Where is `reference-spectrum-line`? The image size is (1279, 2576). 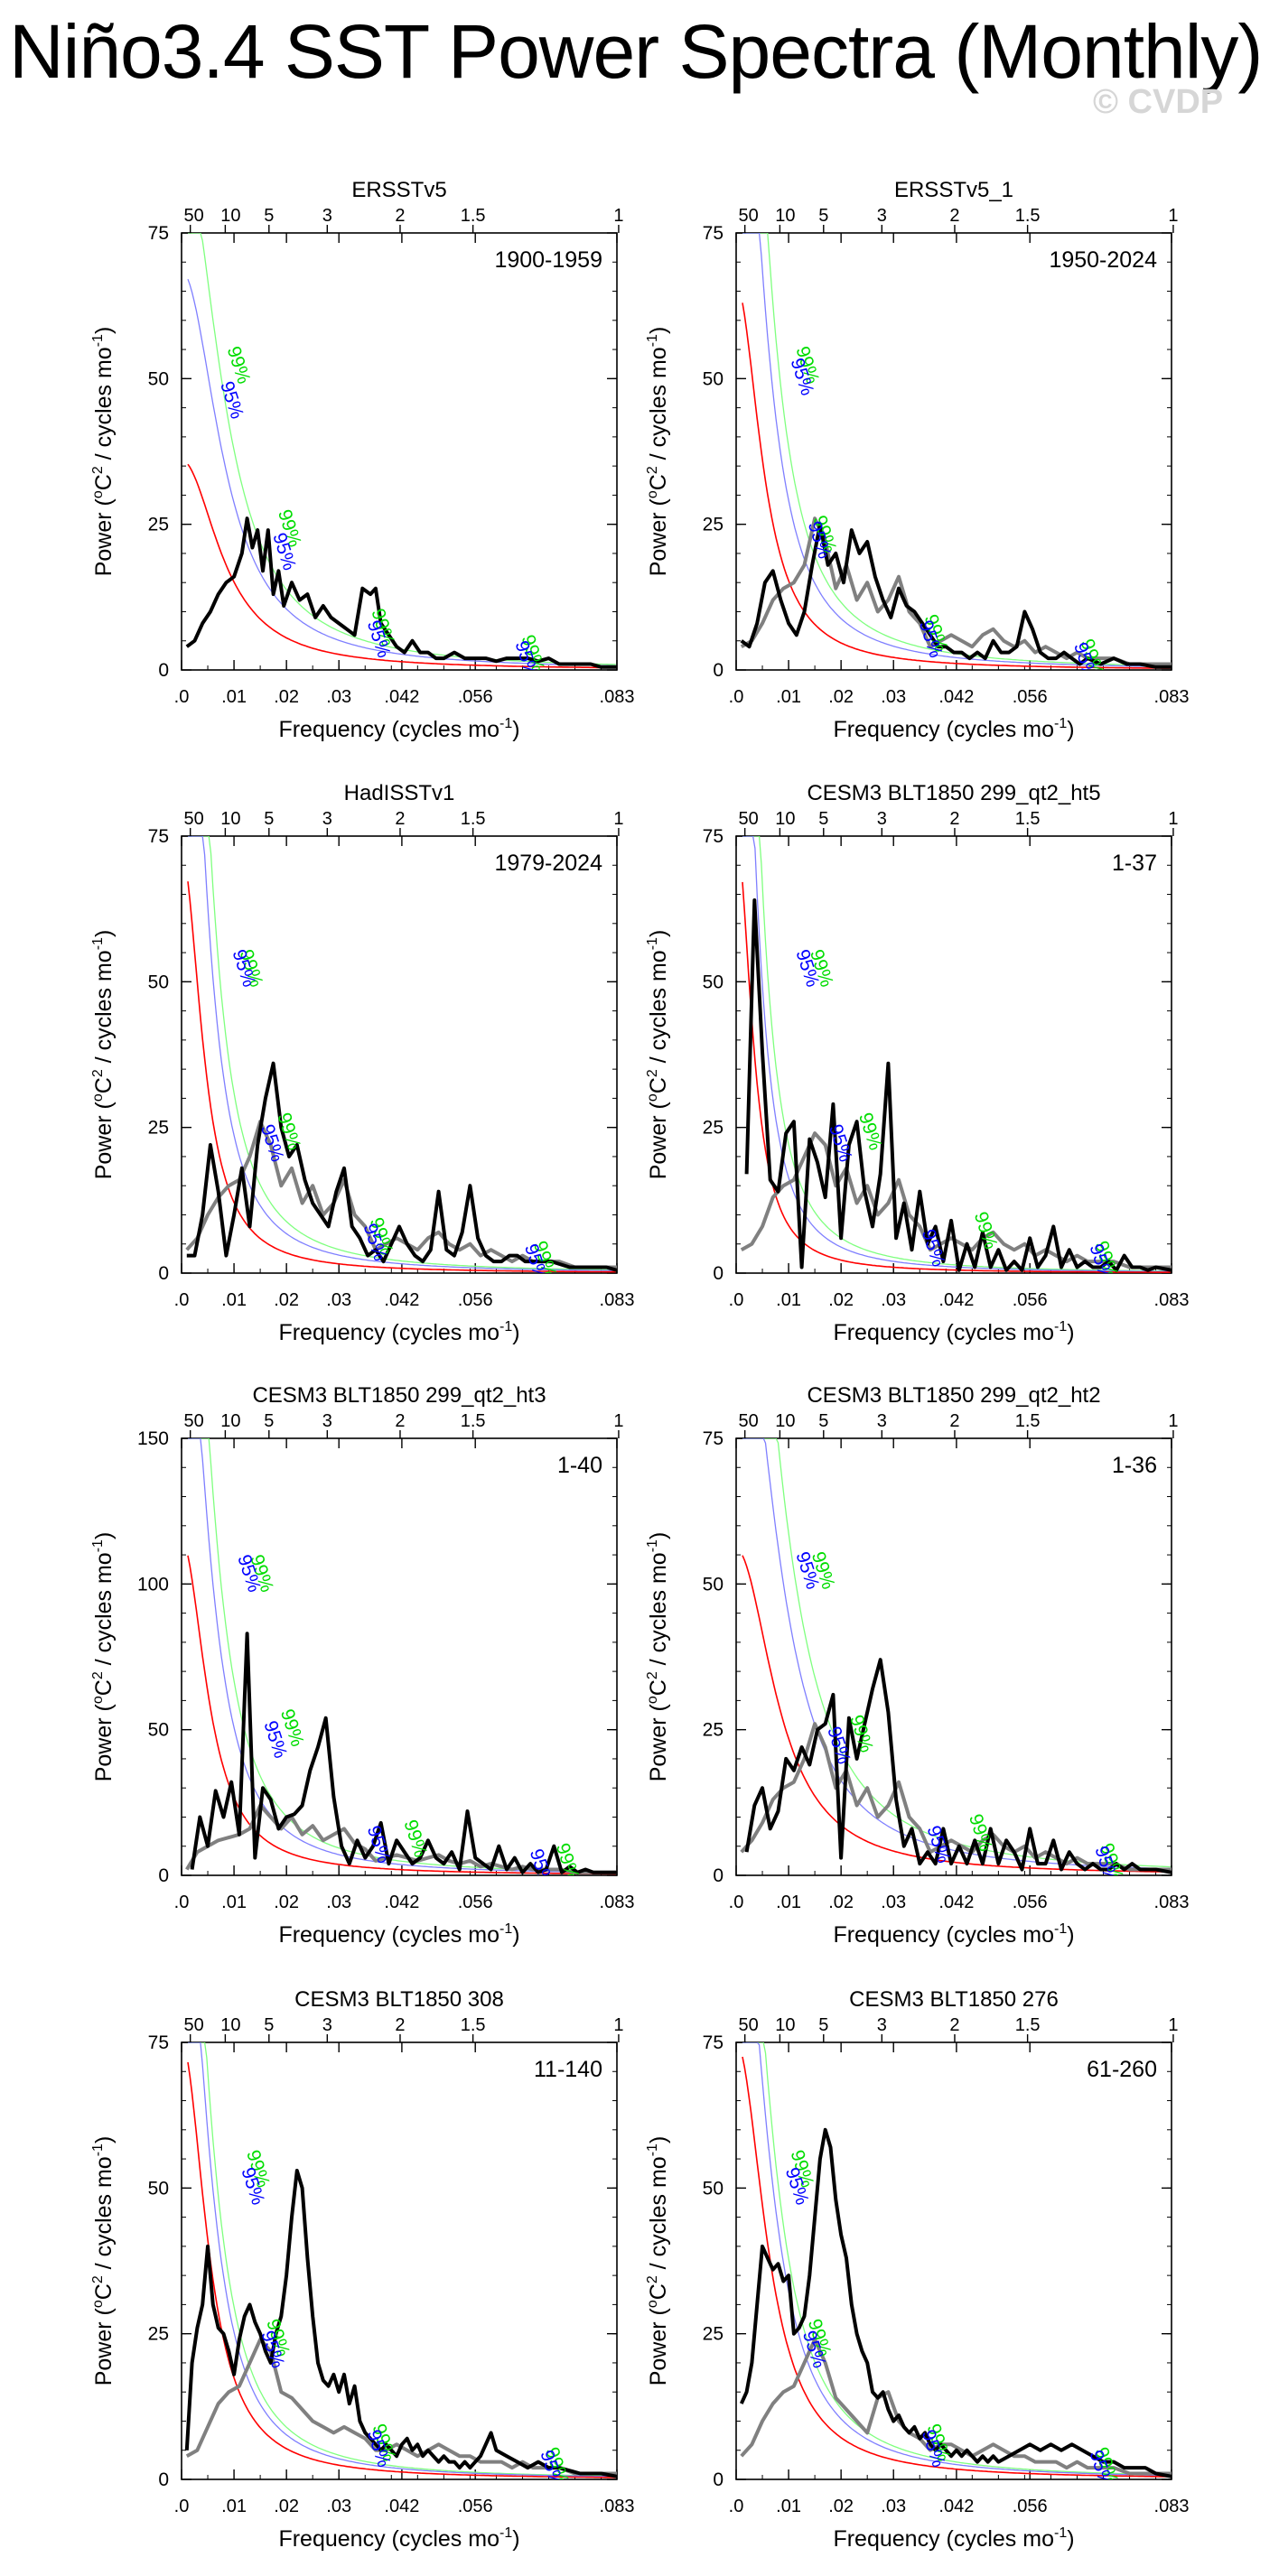
reference-spectrum-line is located at coordinates (401, 1838).